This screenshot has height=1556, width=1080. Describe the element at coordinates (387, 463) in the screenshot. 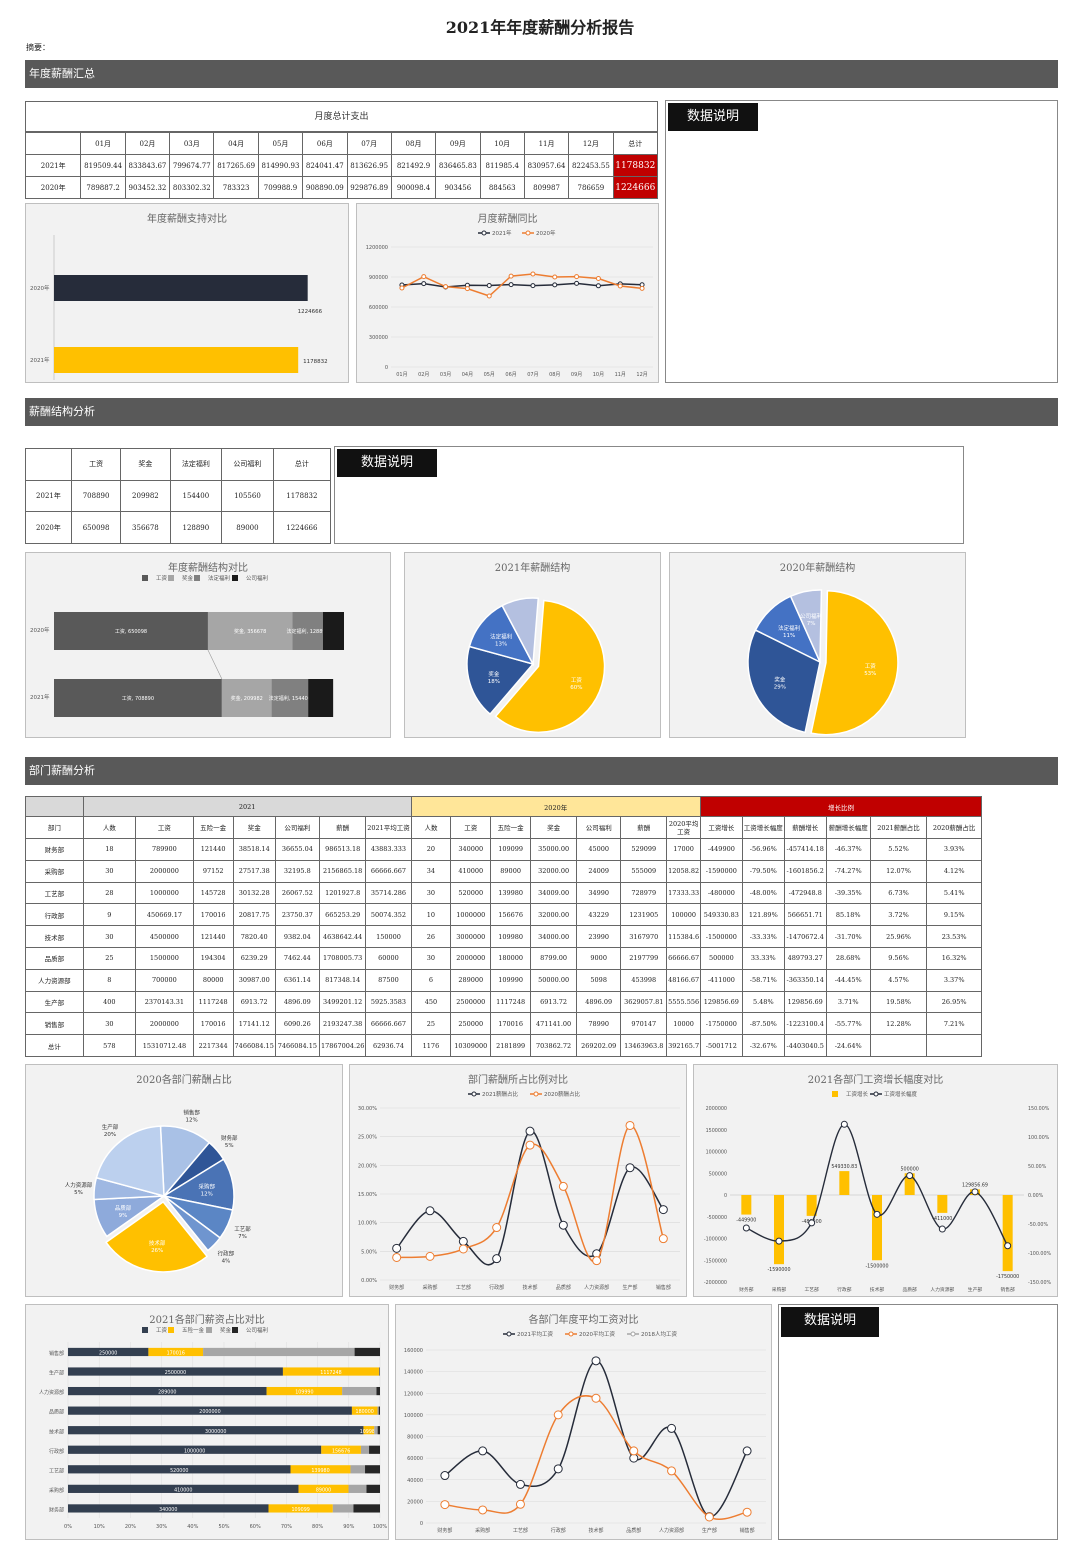

I see `note-label: 数据说明` at that location.